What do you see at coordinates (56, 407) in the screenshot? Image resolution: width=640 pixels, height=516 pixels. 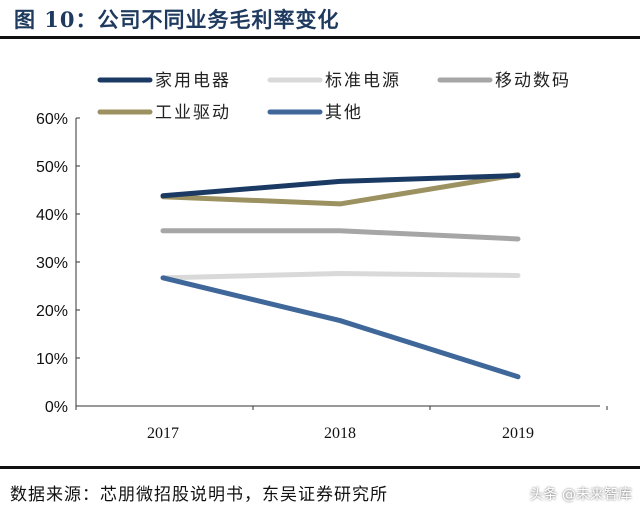 I see `y-tick-label: 0%` at bounding box center [56, 407].